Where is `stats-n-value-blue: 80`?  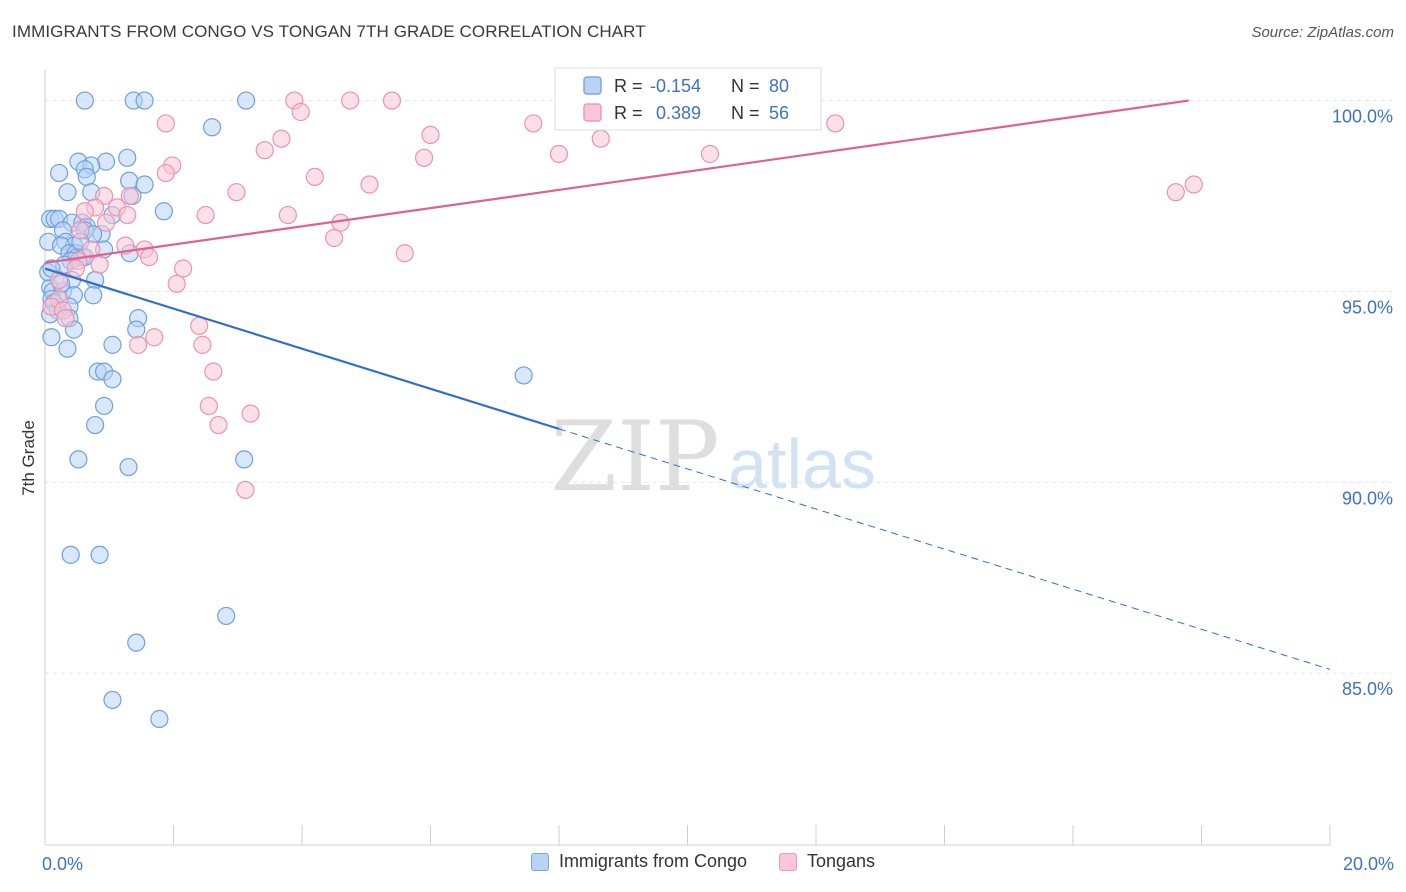 stats-n-value-blue: 80 is located at coordinates (779, 86).